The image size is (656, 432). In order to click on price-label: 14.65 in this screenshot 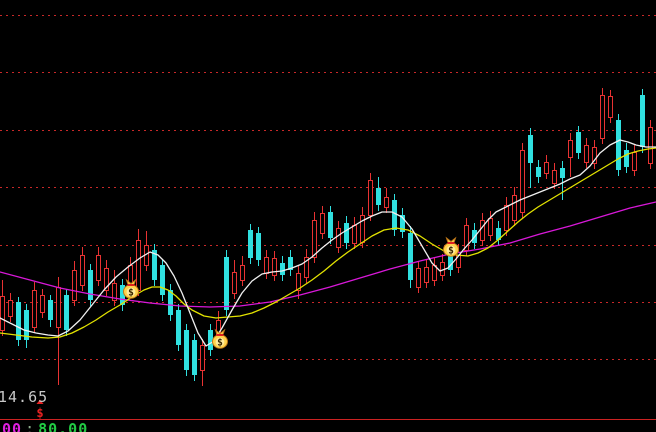, I will do `click(24, 397)`.